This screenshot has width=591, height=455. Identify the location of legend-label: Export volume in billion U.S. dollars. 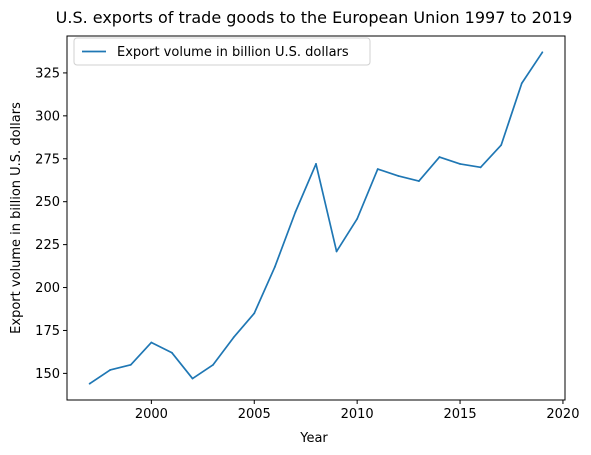
(233, 52).